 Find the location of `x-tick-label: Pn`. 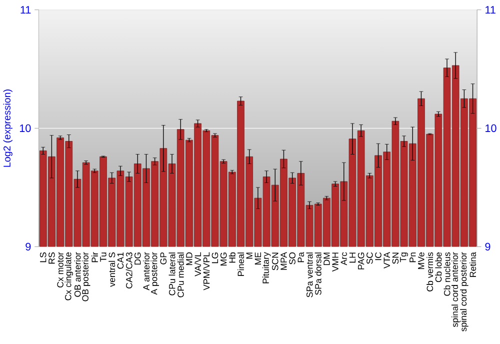

x-tick-label: Pn is located at coordinates (413, 257).